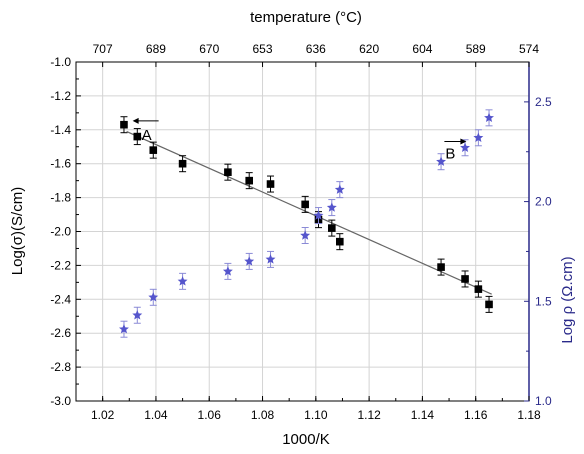  Describe the element at coordinates (60, 232) in the screenshot. I see `y-left-tick-label: -2.0` at that location.